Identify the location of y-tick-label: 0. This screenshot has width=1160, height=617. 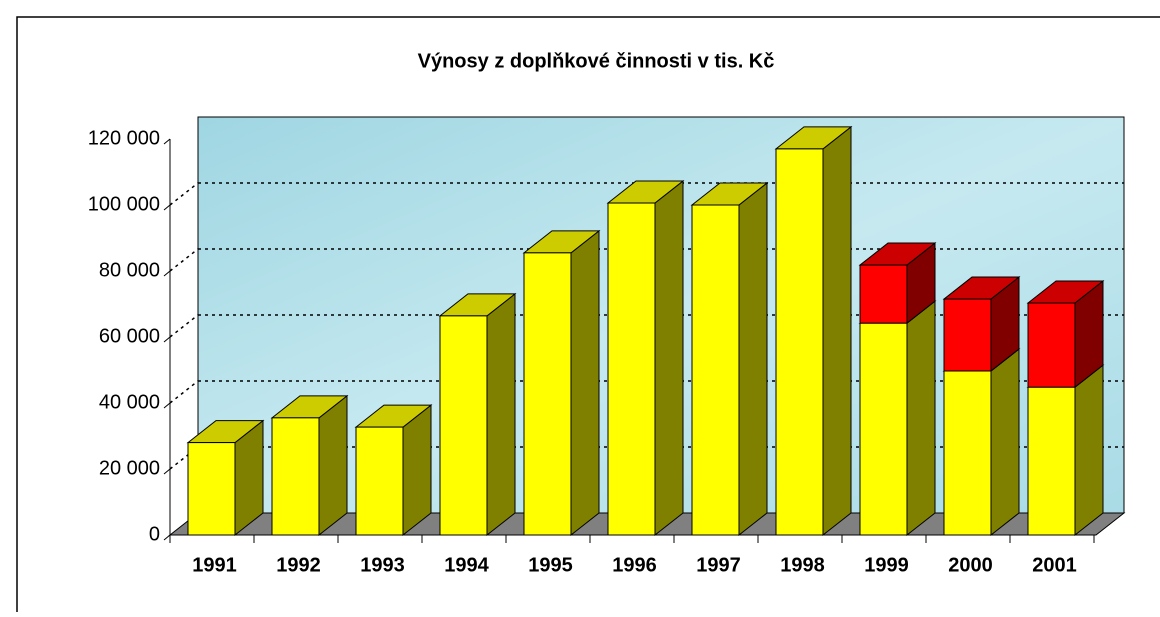
(154, 534).